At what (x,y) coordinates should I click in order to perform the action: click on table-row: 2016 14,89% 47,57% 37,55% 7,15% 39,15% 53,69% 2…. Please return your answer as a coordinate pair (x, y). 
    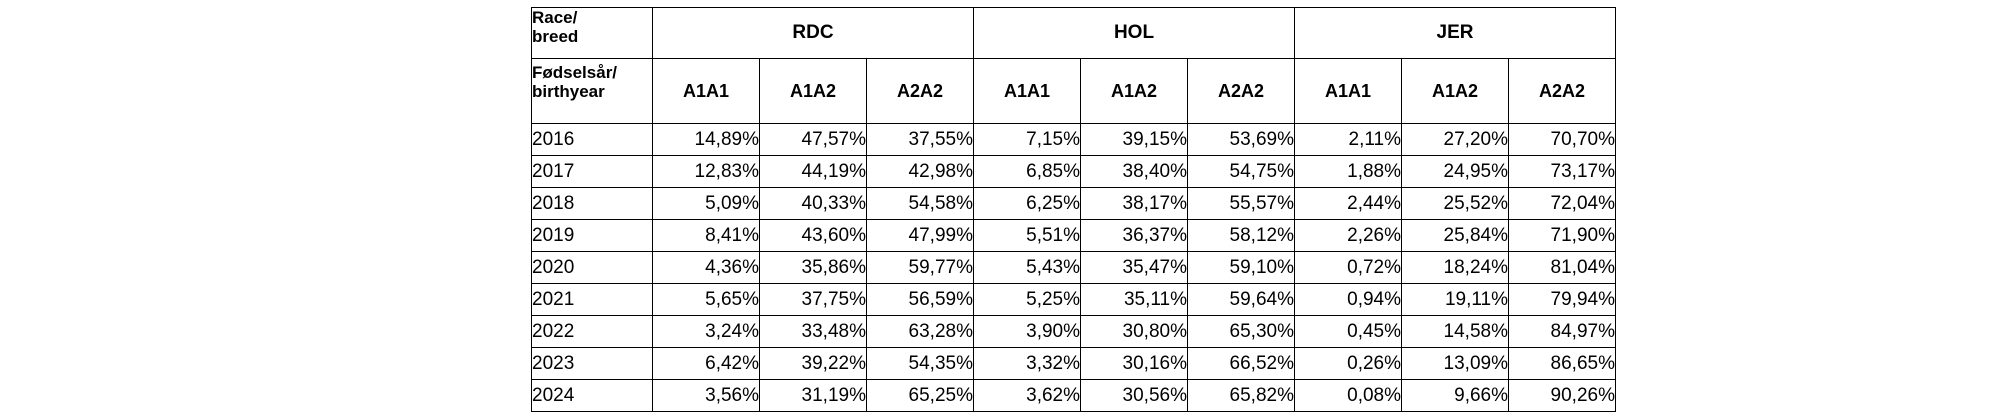
    Looking at the image, I should click on (1073, 139).